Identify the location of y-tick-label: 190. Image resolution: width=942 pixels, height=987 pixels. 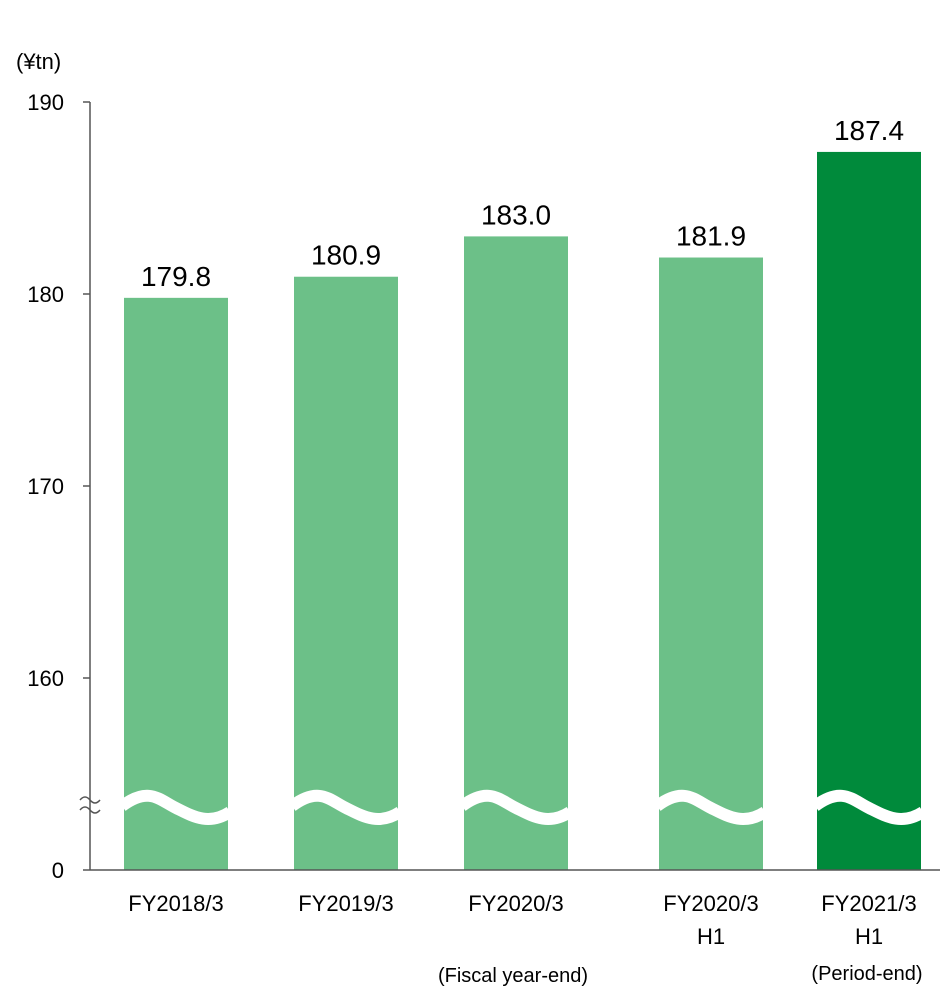
(45, 102).